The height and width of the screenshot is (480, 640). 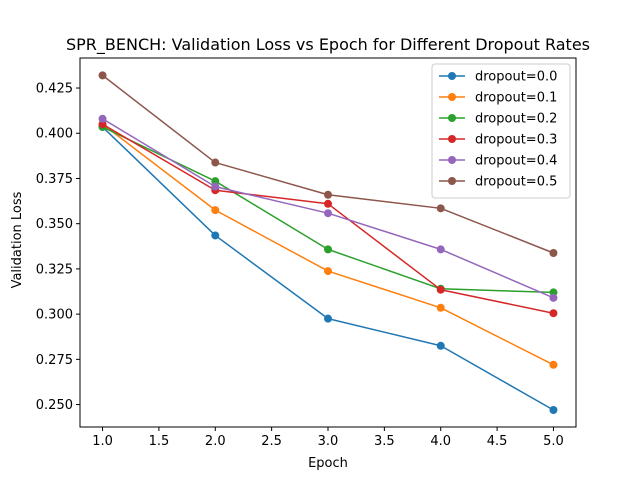 I want to click on x-tick-label: 1.0, so click(x=102, y=441).